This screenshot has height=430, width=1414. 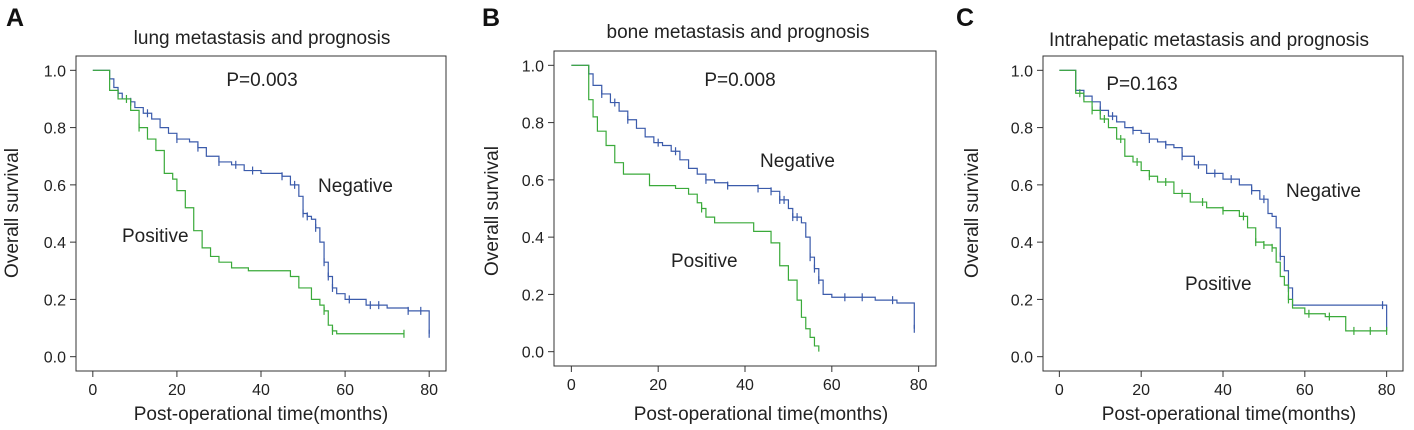 What do you see at coordinates (491, 18) in the screenshot?
I see `panel-label-b: B` at bounding box center [491, 18].